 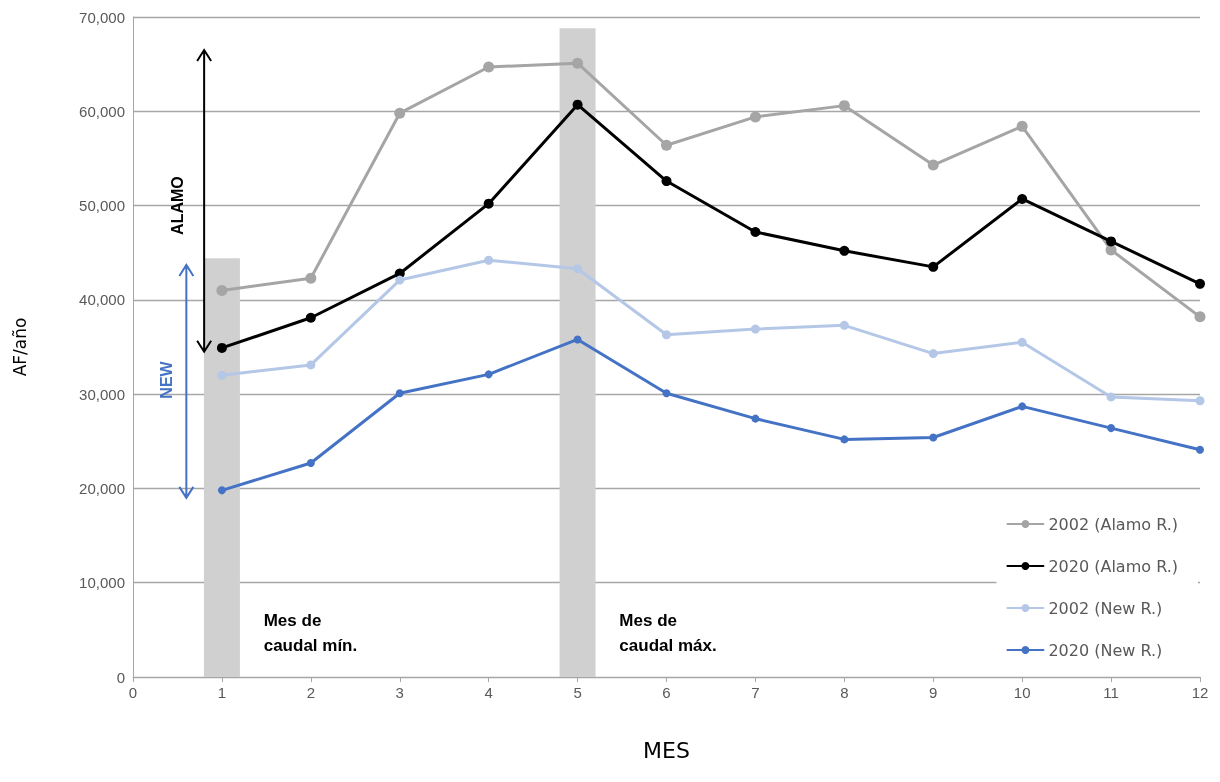 What do you see at coordinates (167, 379) in the screenshot?
I see `annotation: NEW` at bounding box center [167, 379].